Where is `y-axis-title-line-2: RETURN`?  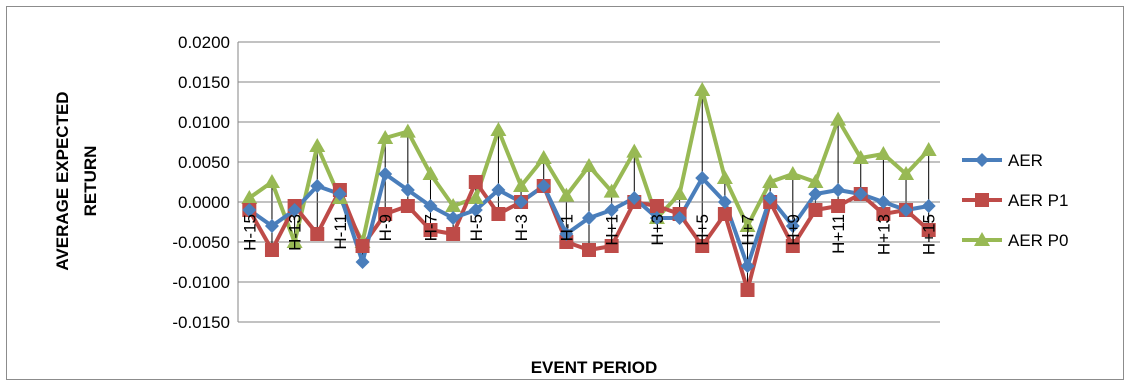
y-axis-title-line-2: RETURN is located at coordinates (90, 181).